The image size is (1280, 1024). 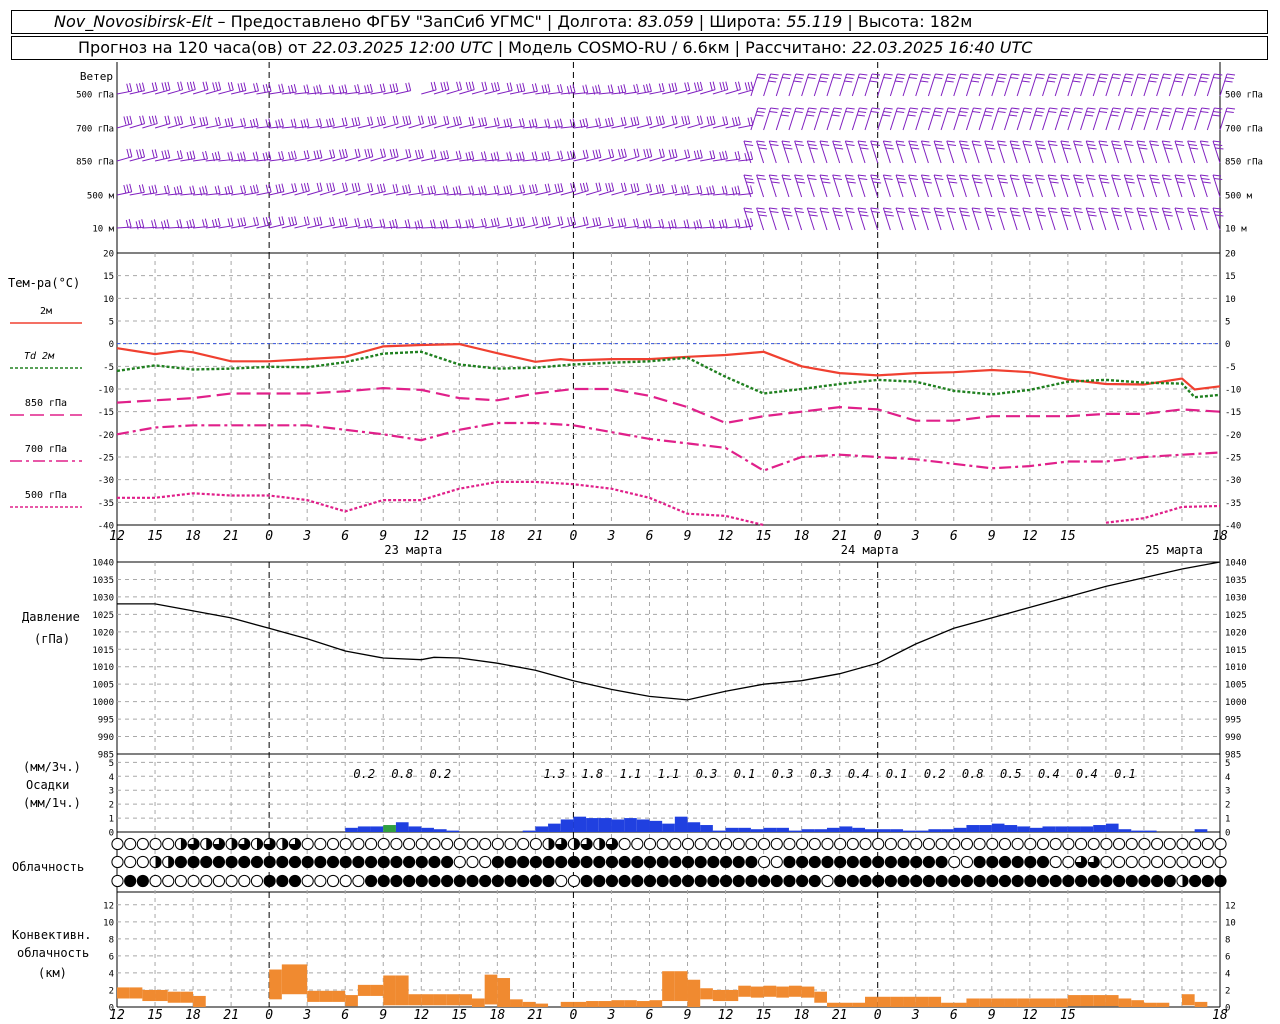 What do you see at coordinates (1227, 1009) in the screenshot?
I see `conv-tick-right: 0` at bounding box center [1227, 1009].